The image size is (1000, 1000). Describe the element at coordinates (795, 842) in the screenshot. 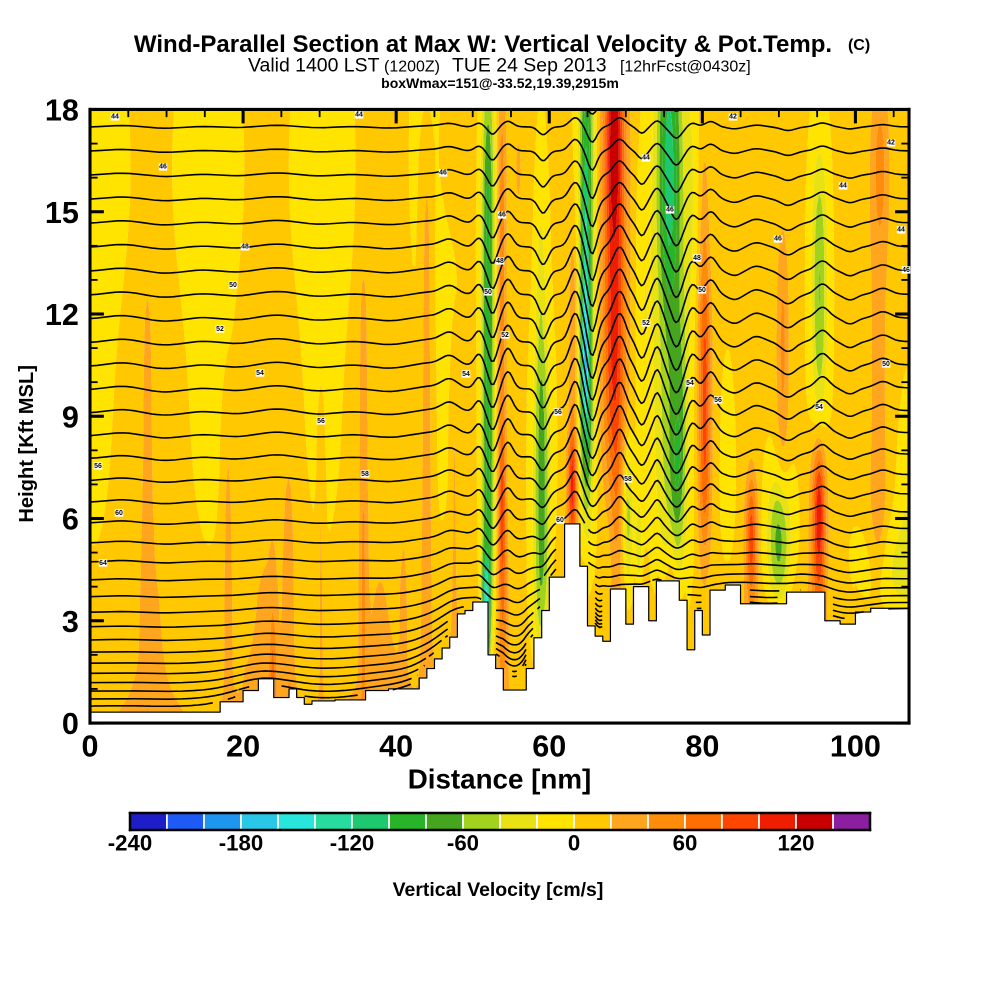

I see `svg-text: 120` at that location.